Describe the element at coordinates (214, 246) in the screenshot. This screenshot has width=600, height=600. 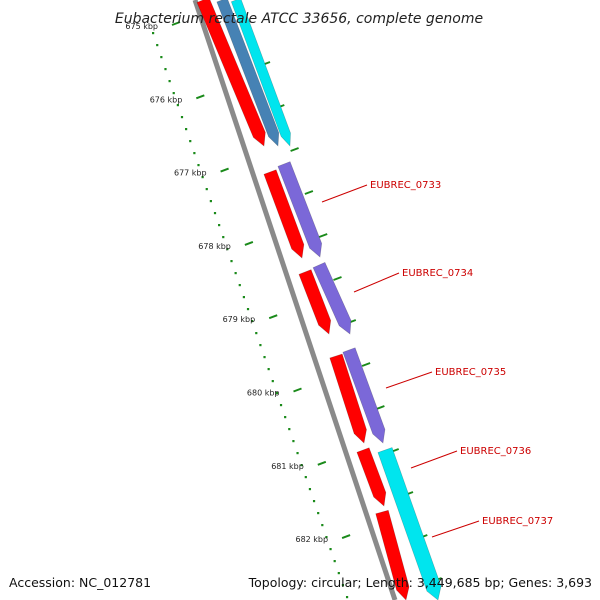
I see `tick-label-678: 678 kbp` at that location.